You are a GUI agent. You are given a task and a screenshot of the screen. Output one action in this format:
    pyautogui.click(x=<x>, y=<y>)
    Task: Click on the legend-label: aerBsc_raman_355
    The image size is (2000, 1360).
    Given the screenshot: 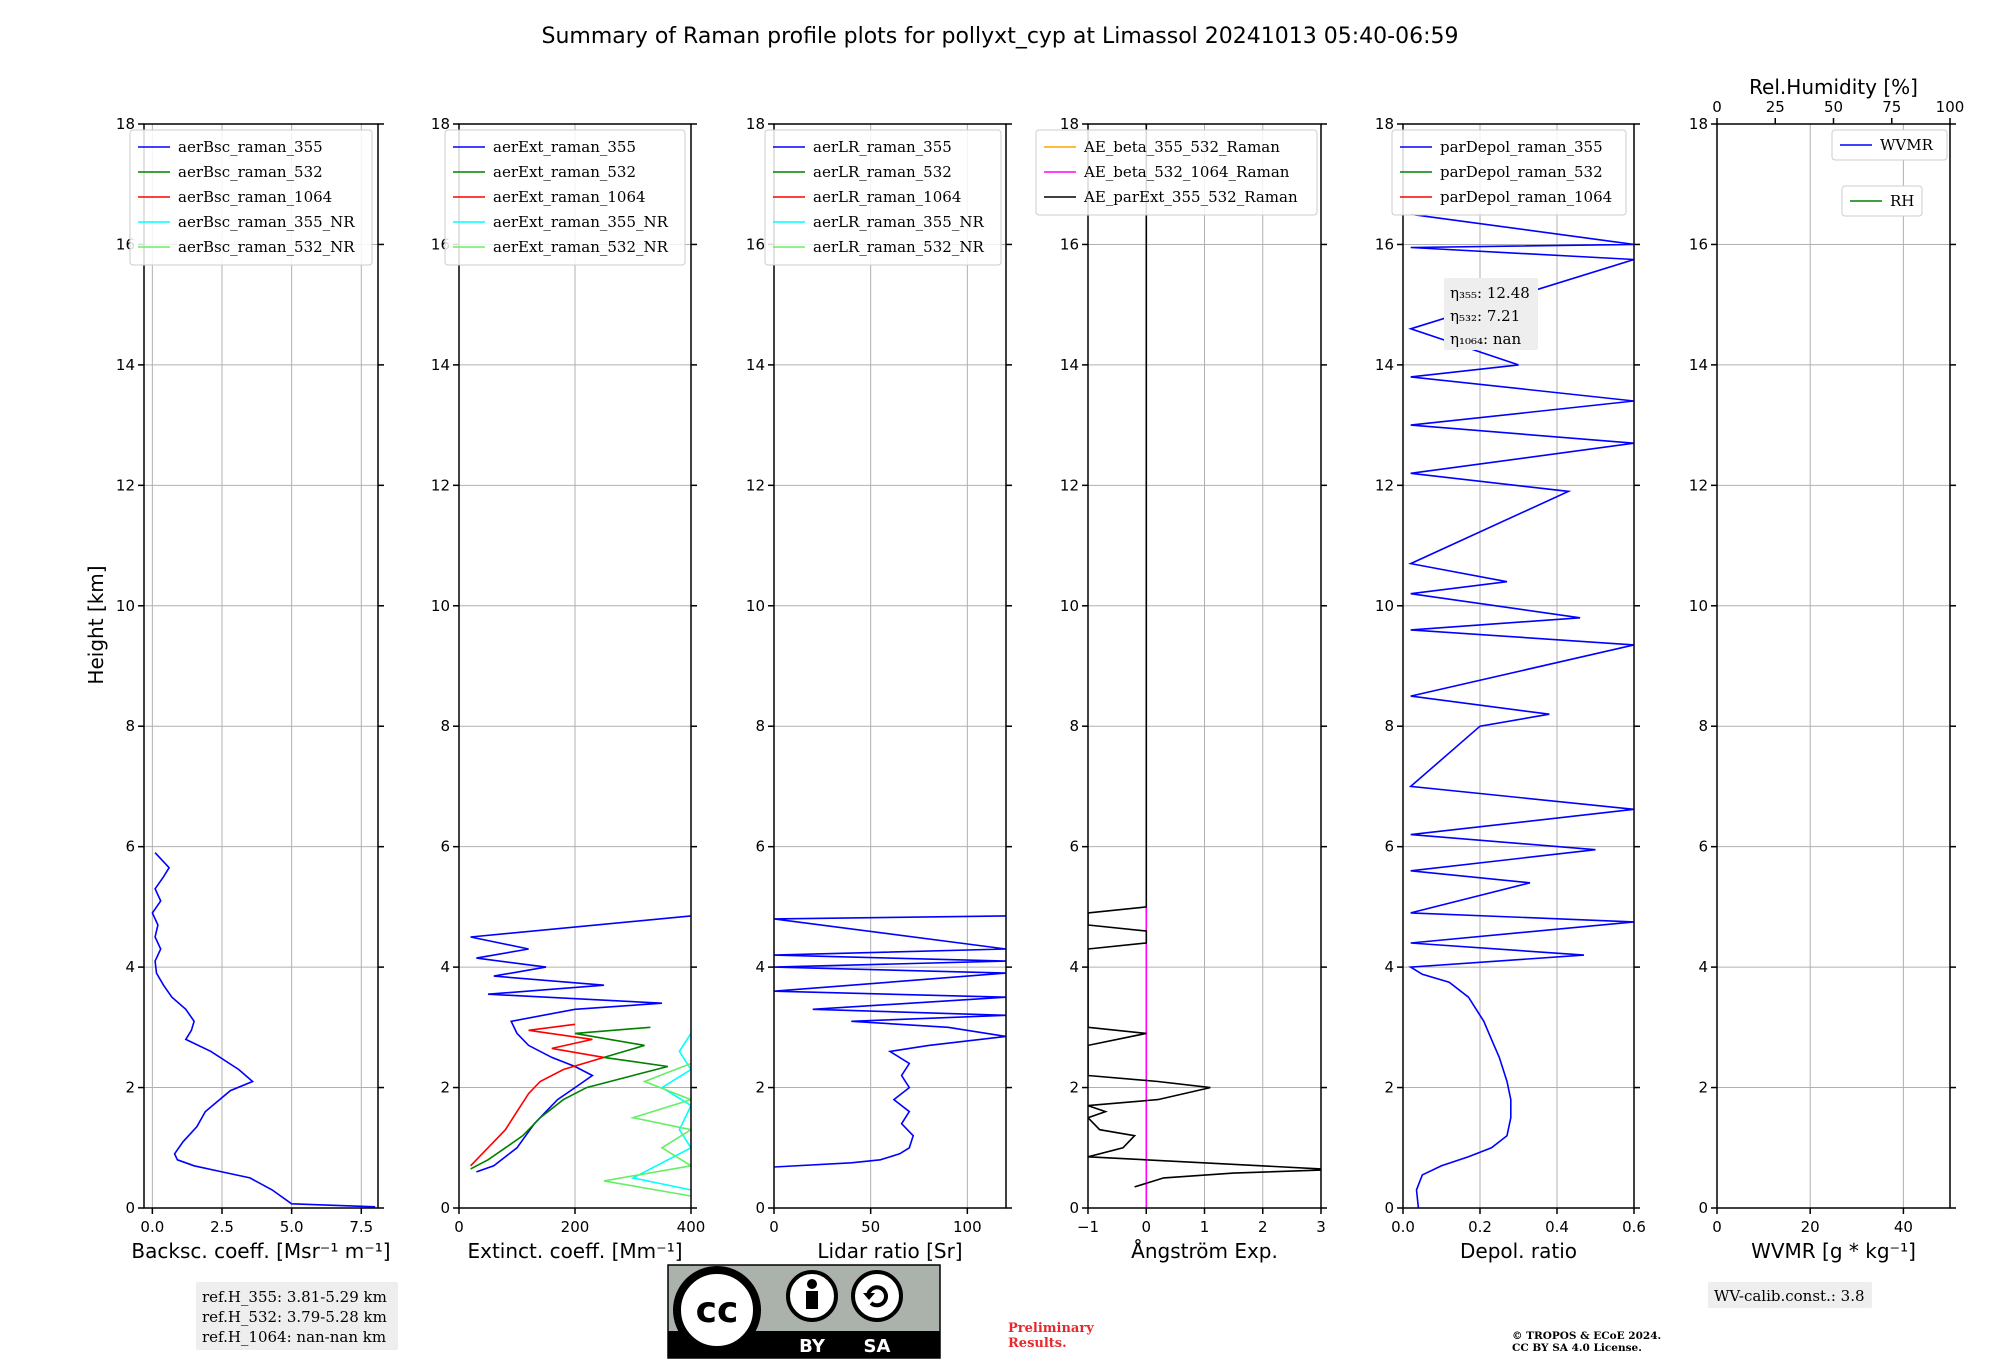 What is the action you would take?
    pyautogui.click(x=250, y=147)
    